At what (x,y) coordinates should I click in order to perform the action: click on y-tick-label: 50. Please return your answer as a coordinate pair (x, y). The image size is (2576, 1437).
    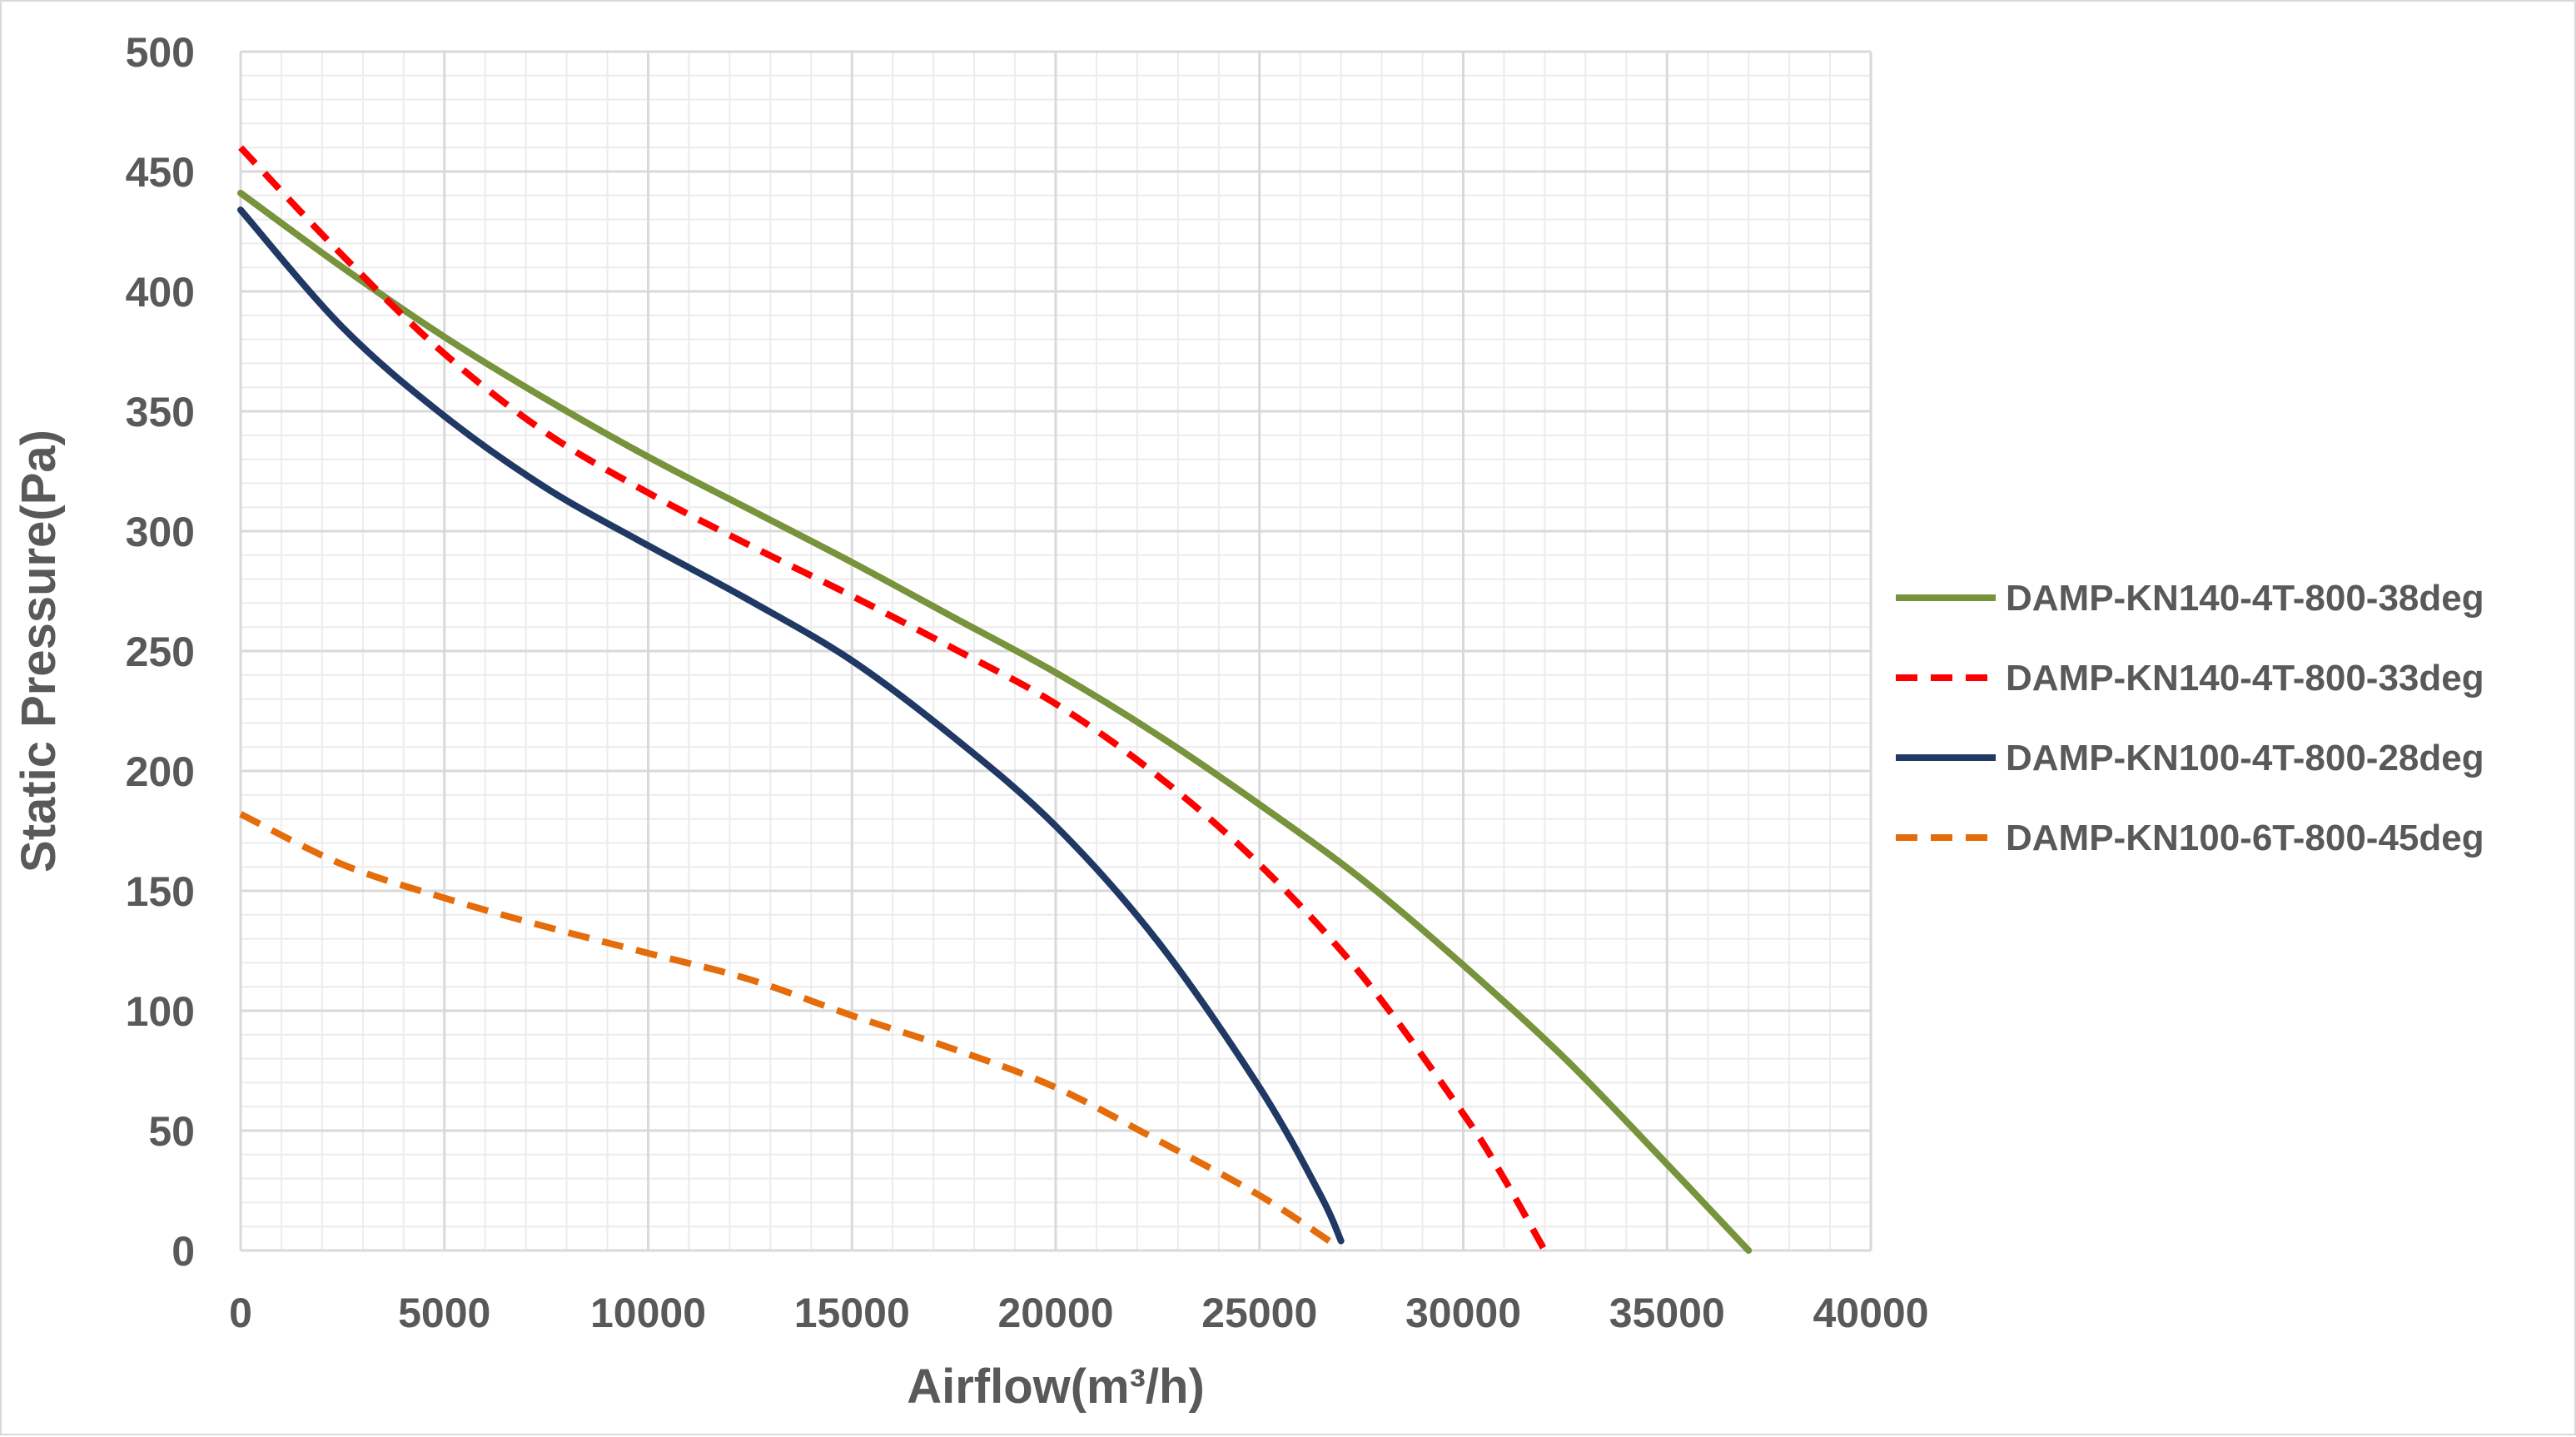
    Looking at the image, I should click on (171, 1131).